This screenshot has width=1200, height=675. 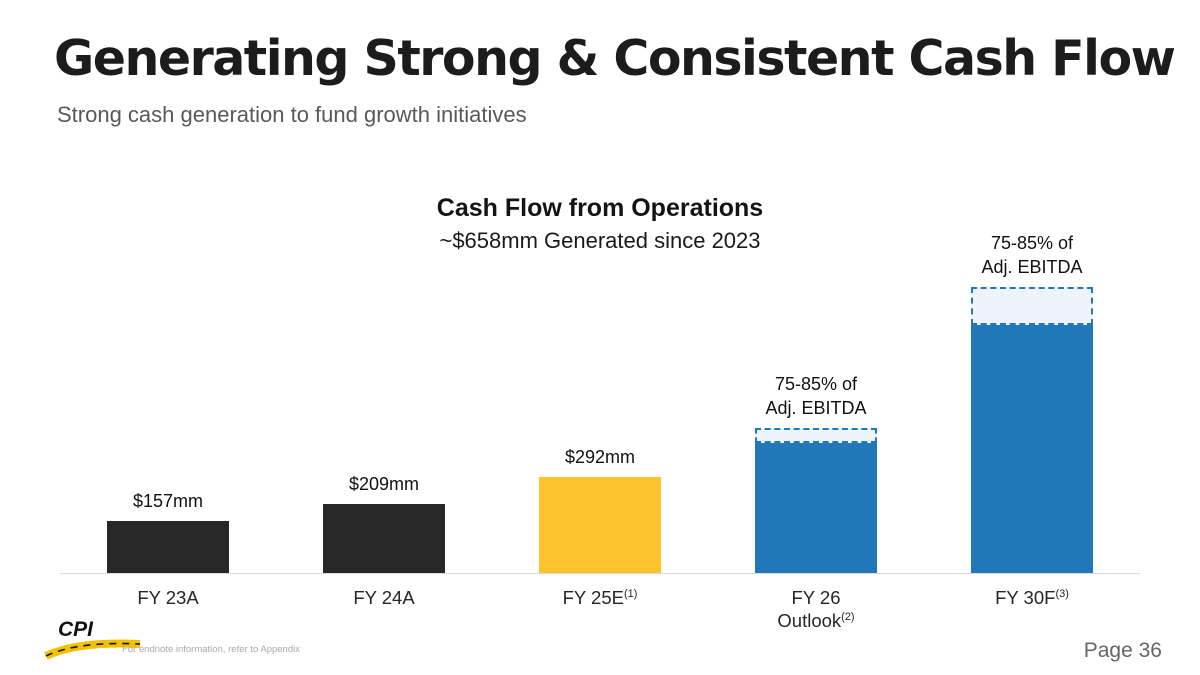 I want to click on axis-label: FY 24A, so click(x=384, y=597).